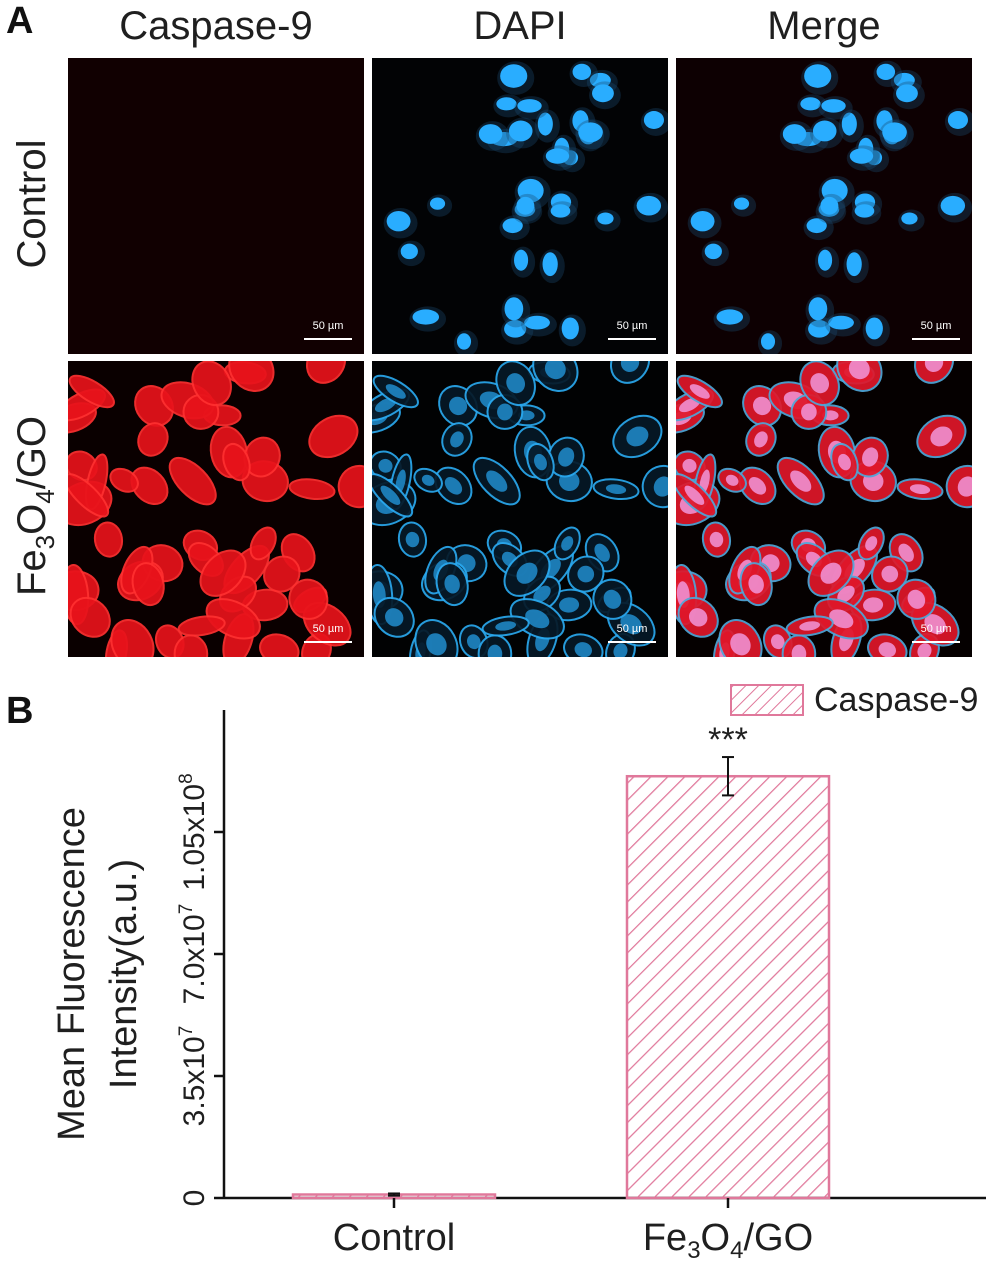 This screenshot has width=986, height=1265. What do you see at coordinates (728, 987) in the screenshot?
I see `bar-fe3o4-go` at bounding box center [728, 987].